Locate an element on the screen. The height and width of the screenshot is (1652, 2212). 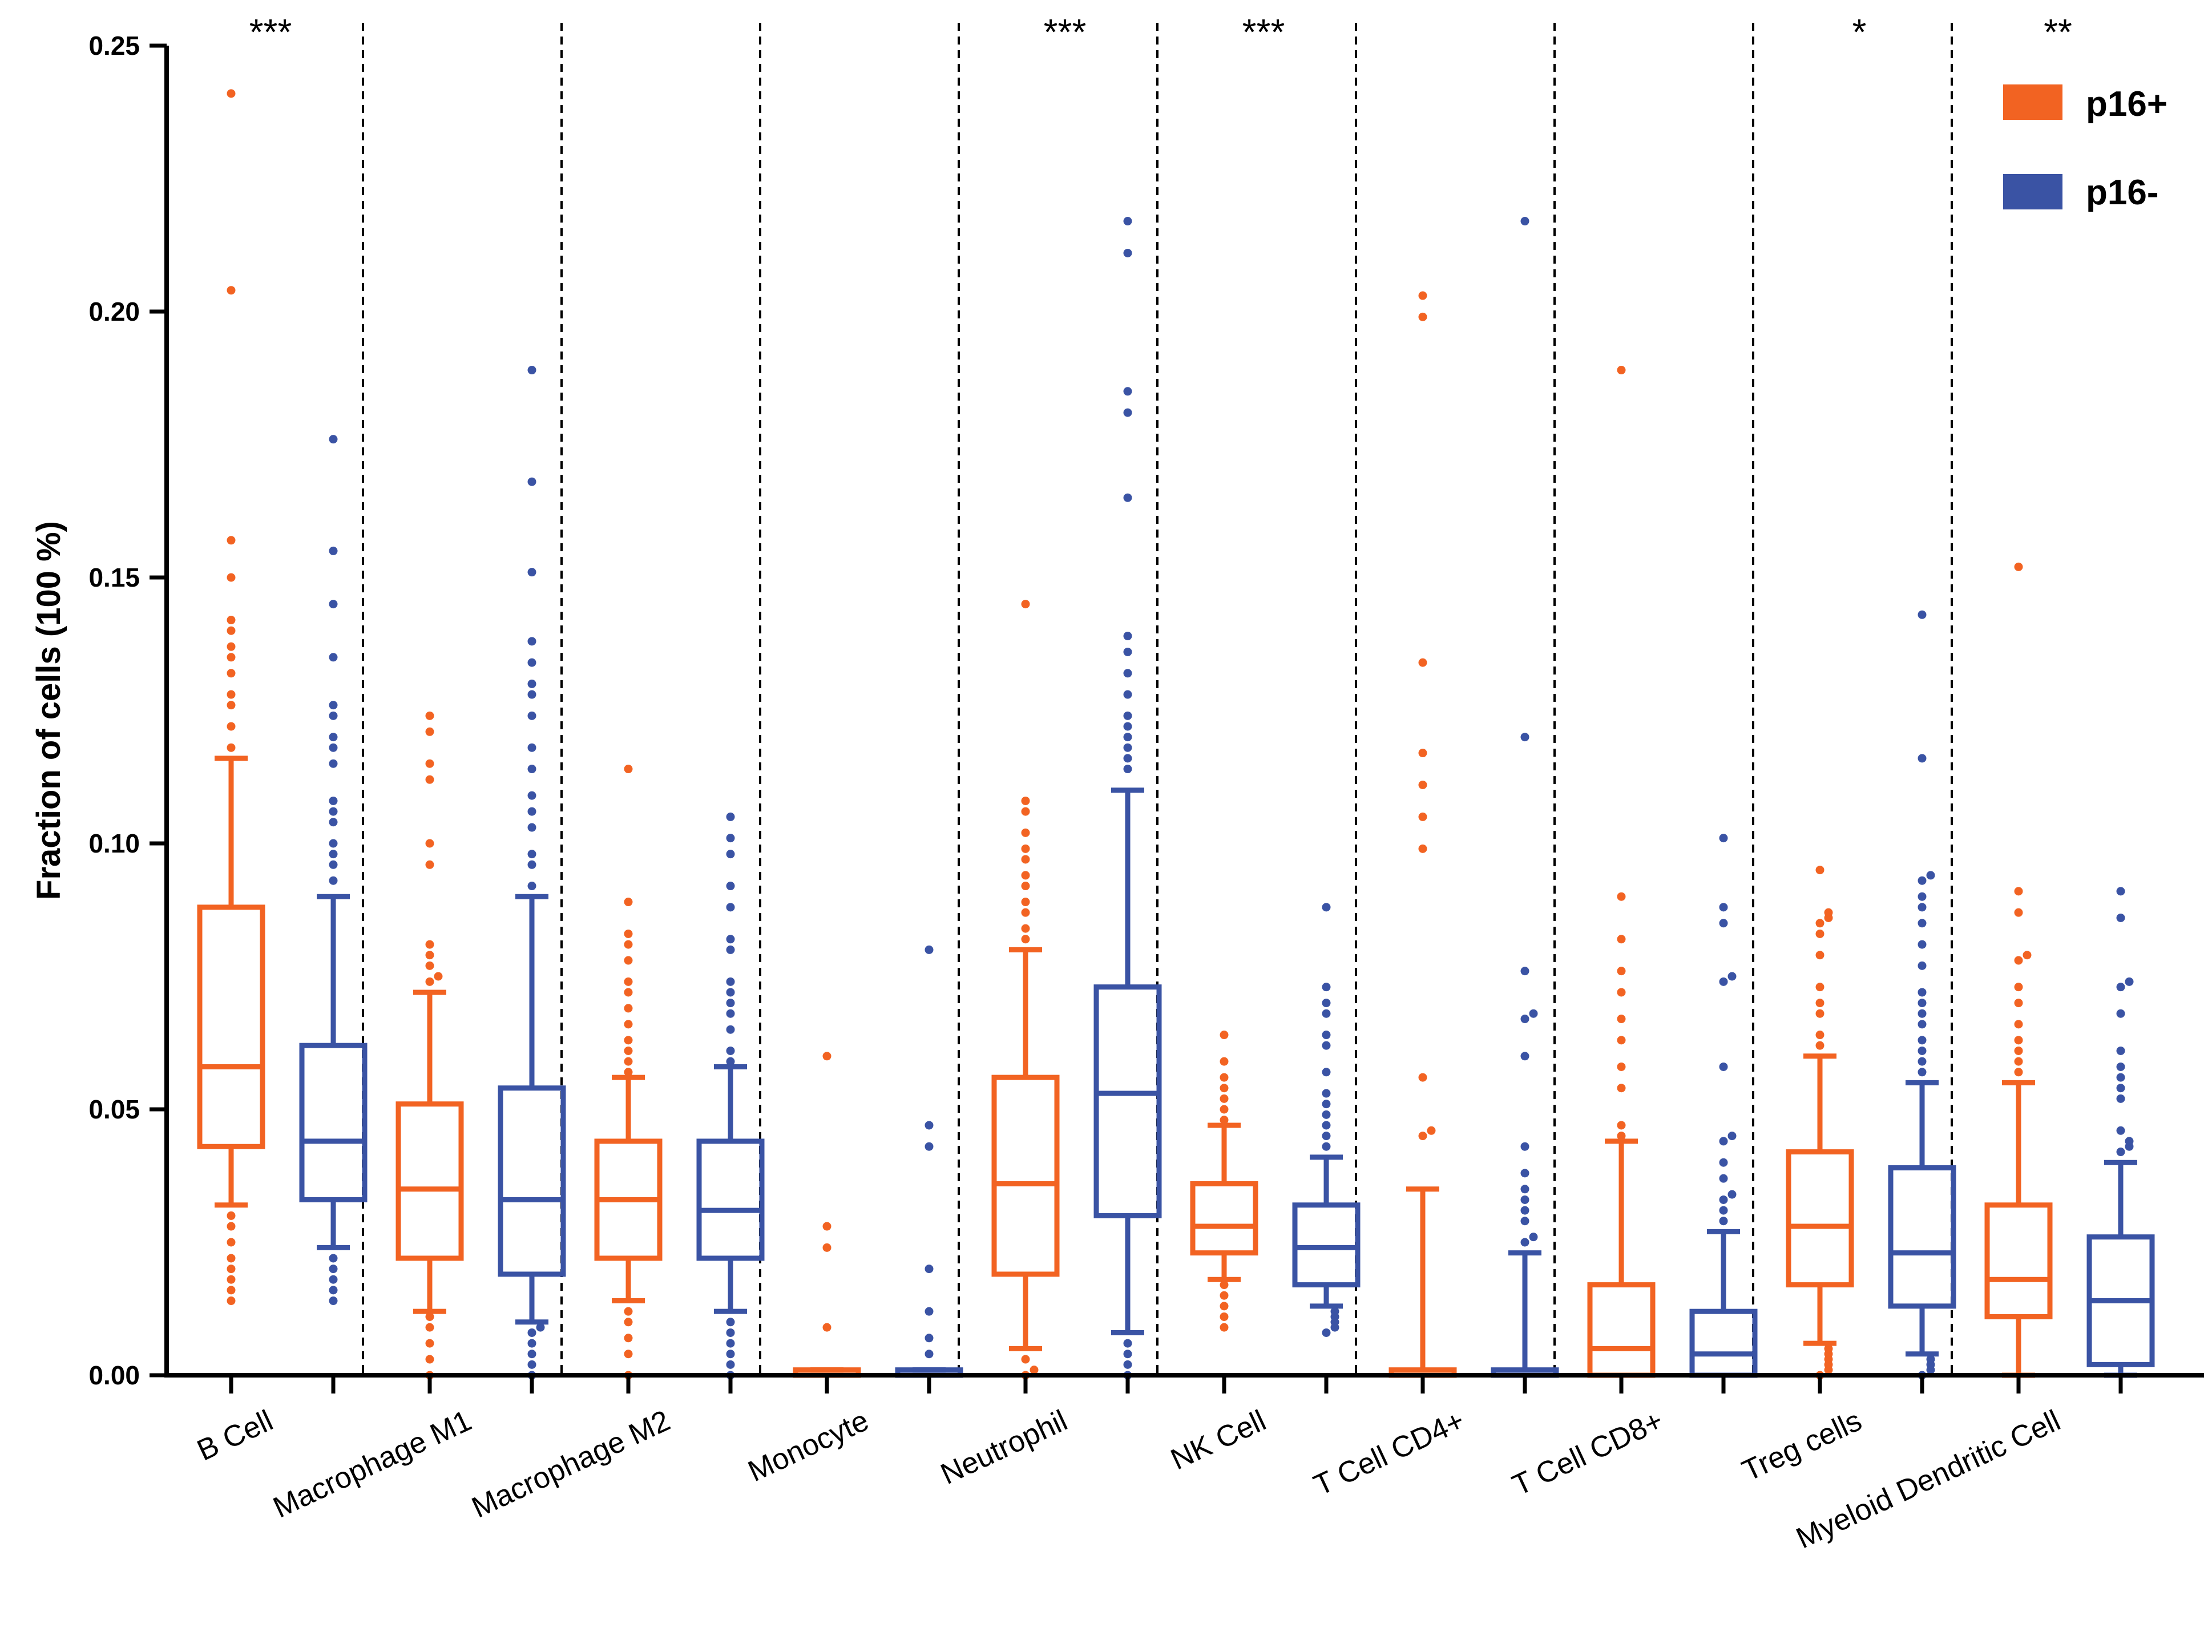
box-7-p16pos-body is located at coordinates (1622, 1330).